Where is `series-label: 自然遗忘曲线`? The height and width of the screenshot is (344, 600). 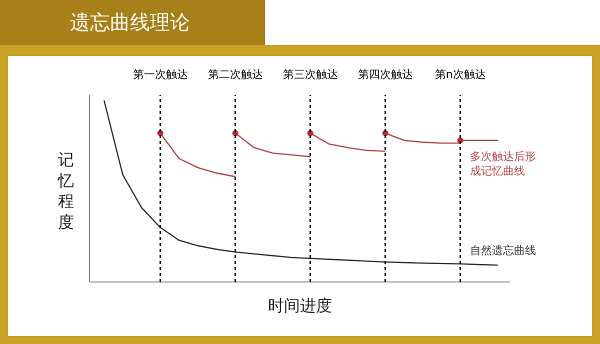
series-label: 自然遗忘曲线 is located at coordinates (503, 250).